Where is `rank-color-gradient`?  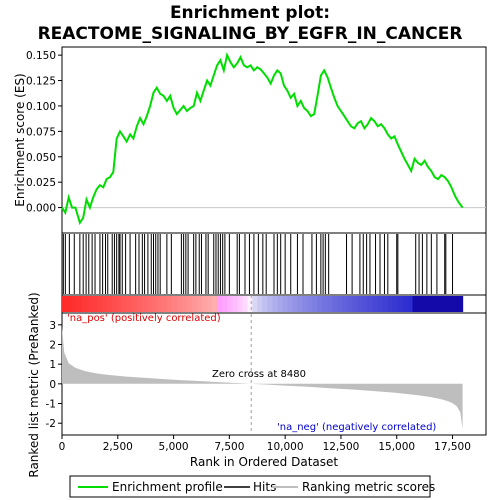
rank-color-gradient is located at coordinates (263, 304).